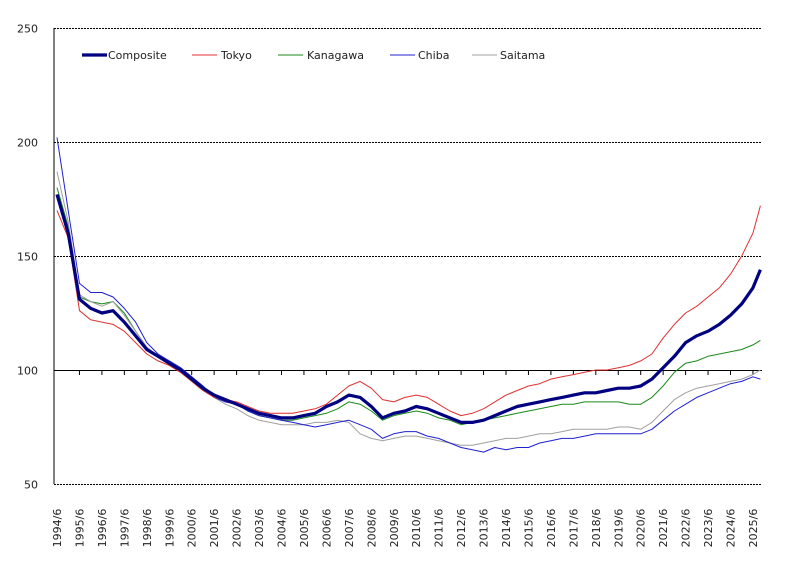 This screenshot has width=794, height=571. I want to click on y-tick-label: 150, so click(27, 257).